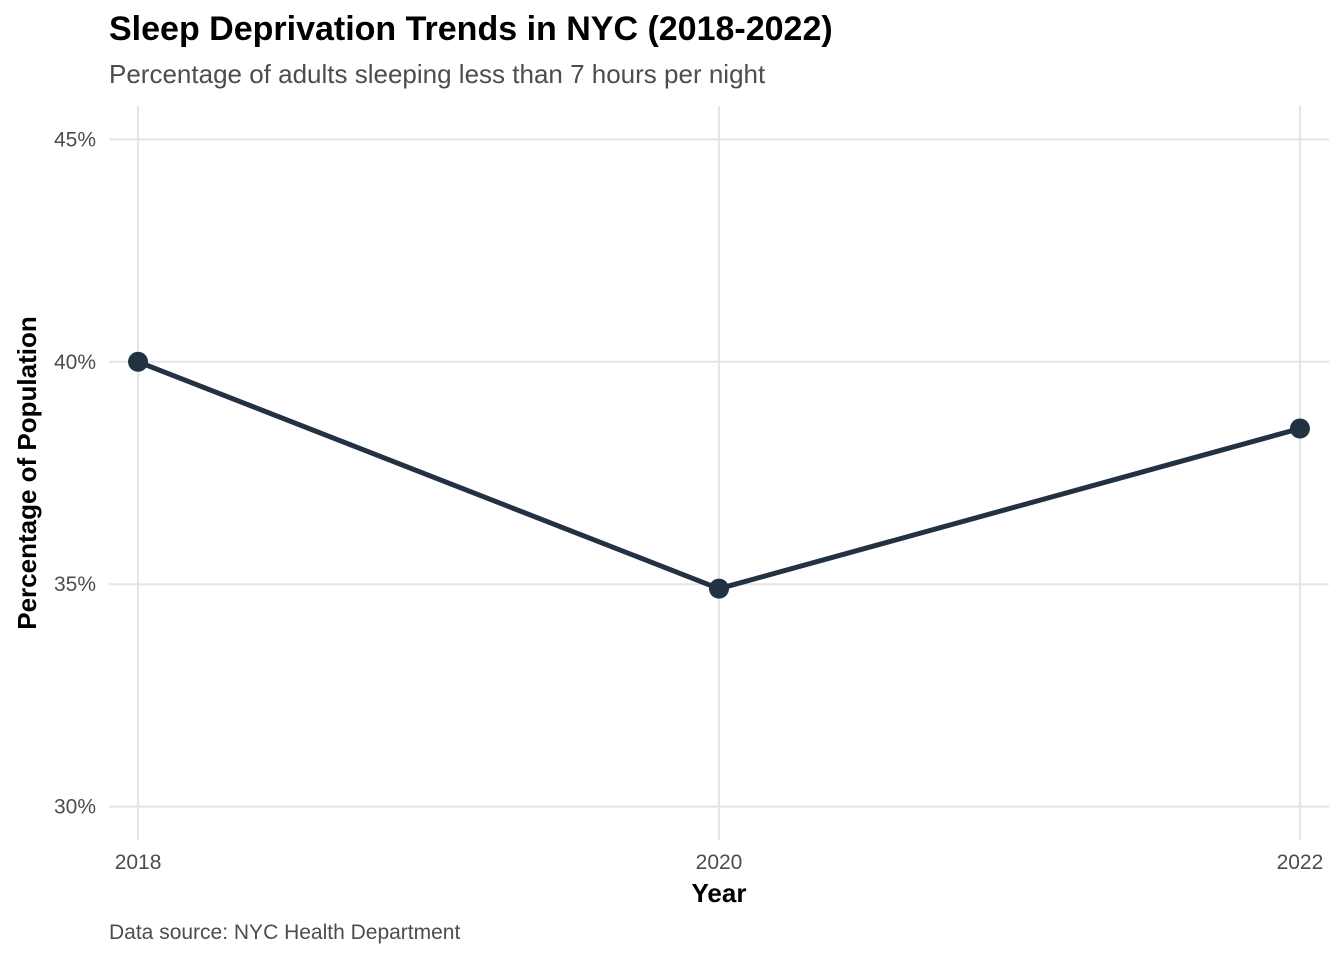 This screenshot has height=960, width=1344. Describe the element at coordinates (719, 893) in the screenshot. I see `x-axis-title: Year` at that location.